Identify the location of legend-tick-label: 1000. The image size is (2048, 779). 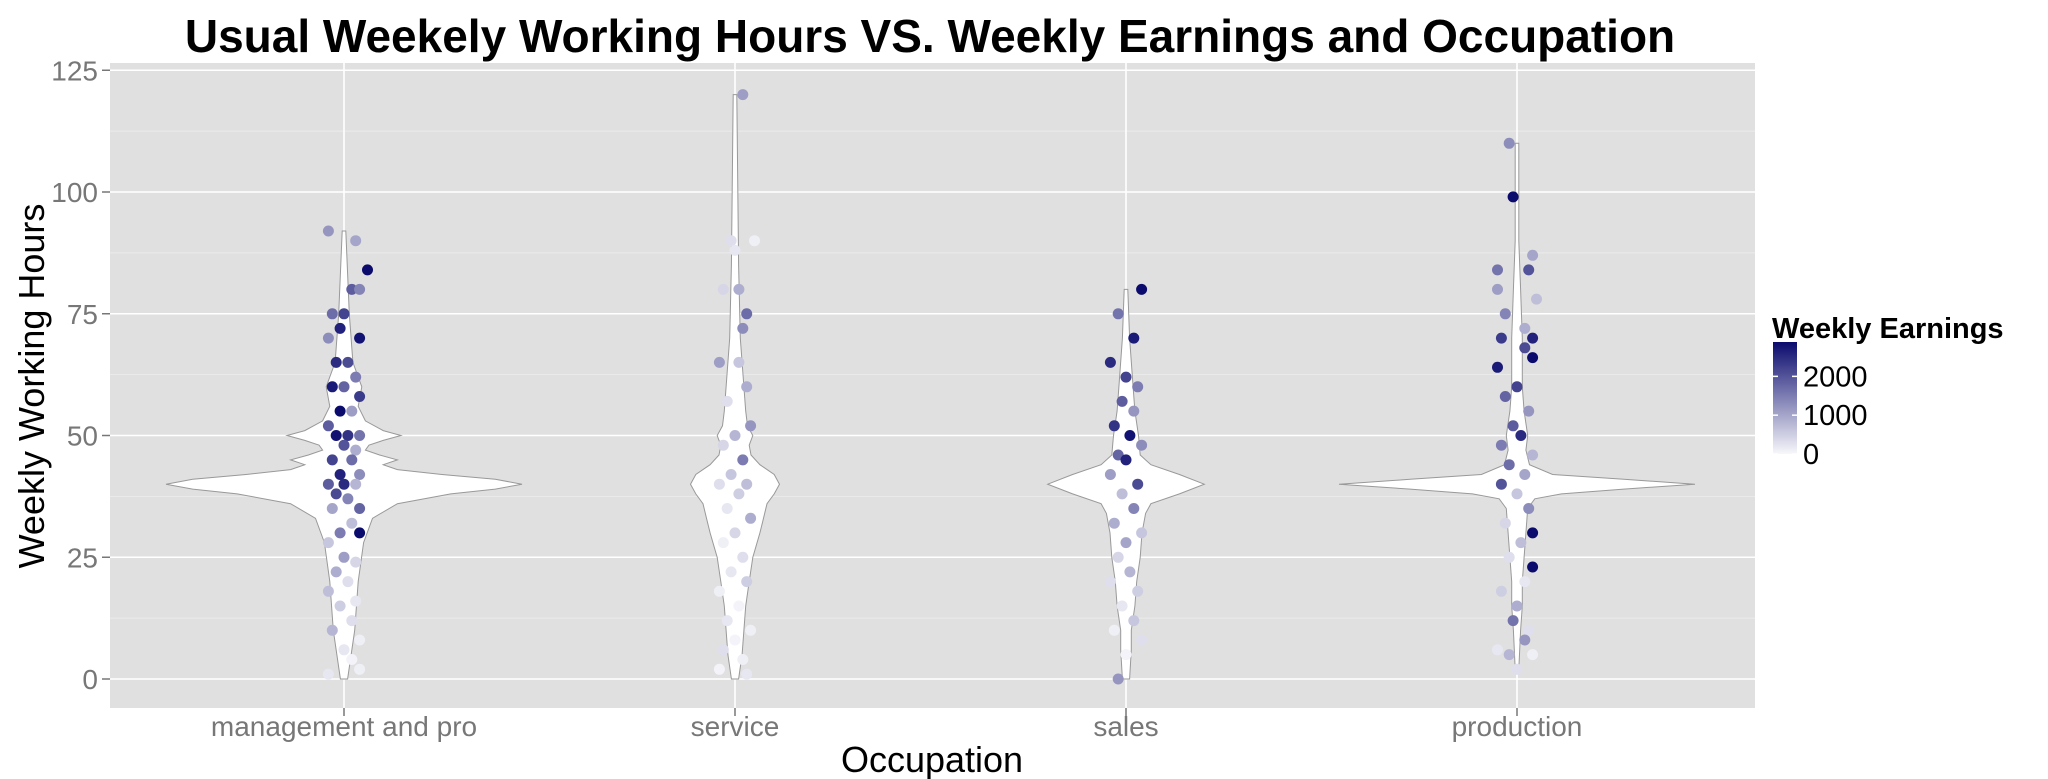
(1835, 416).